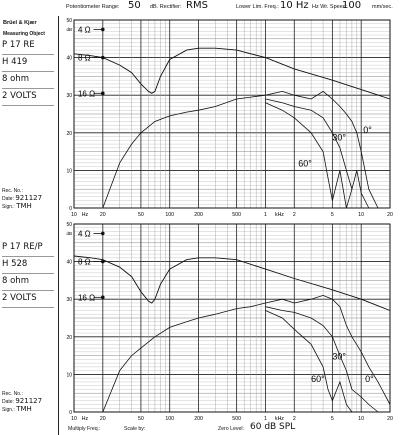 This screenshot has height=435, width=400. What do you see at coordinates (28, 46) in the screenshot?
I see `spec-line: P 17 RE` at bounding box center [28, 46].